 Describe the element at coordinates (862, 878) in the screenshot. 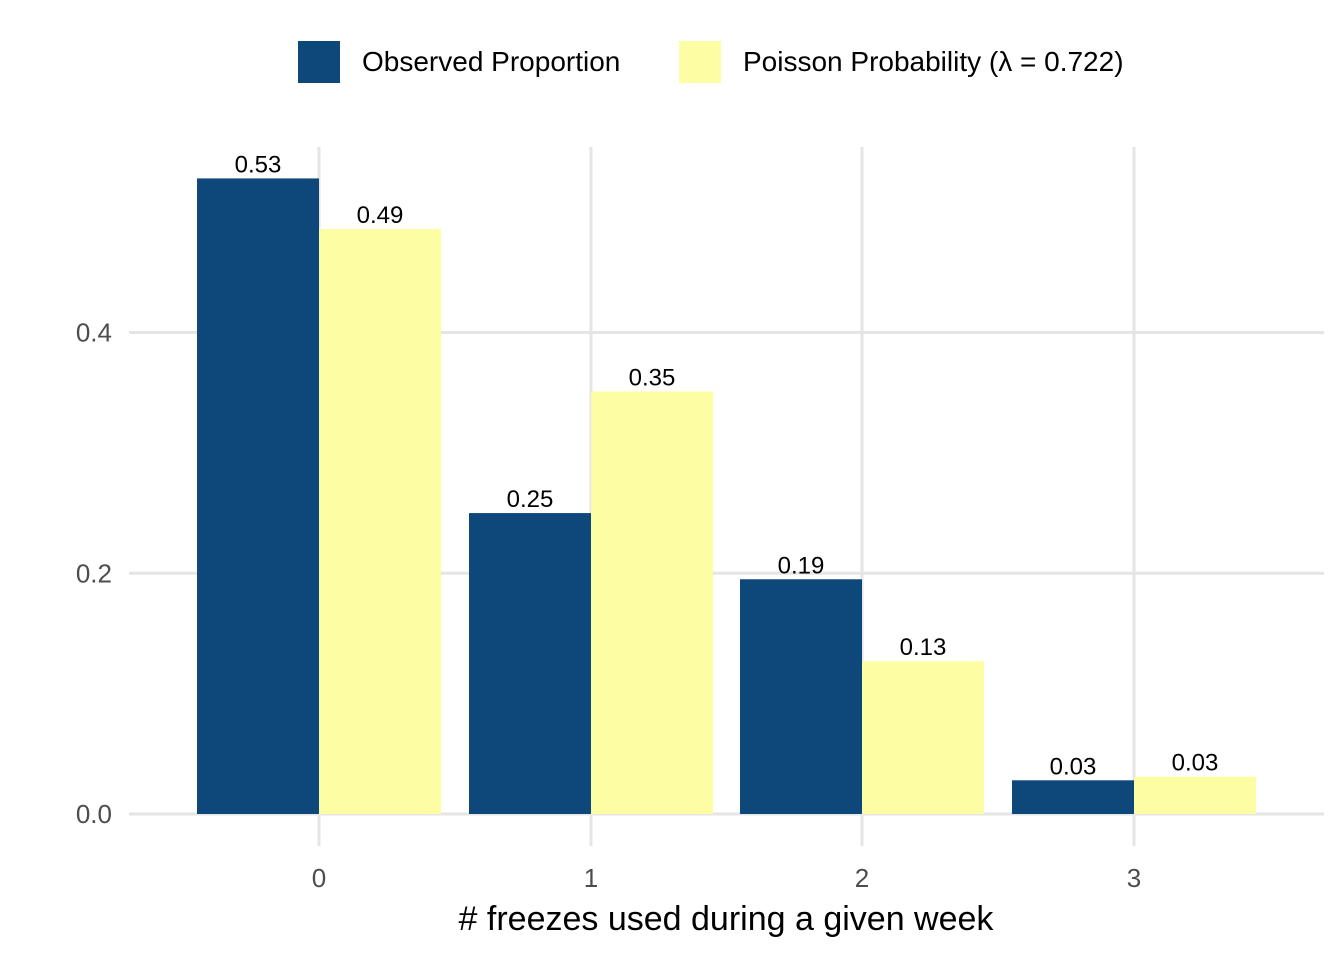

I see `x-tick-label: 2` at that location.